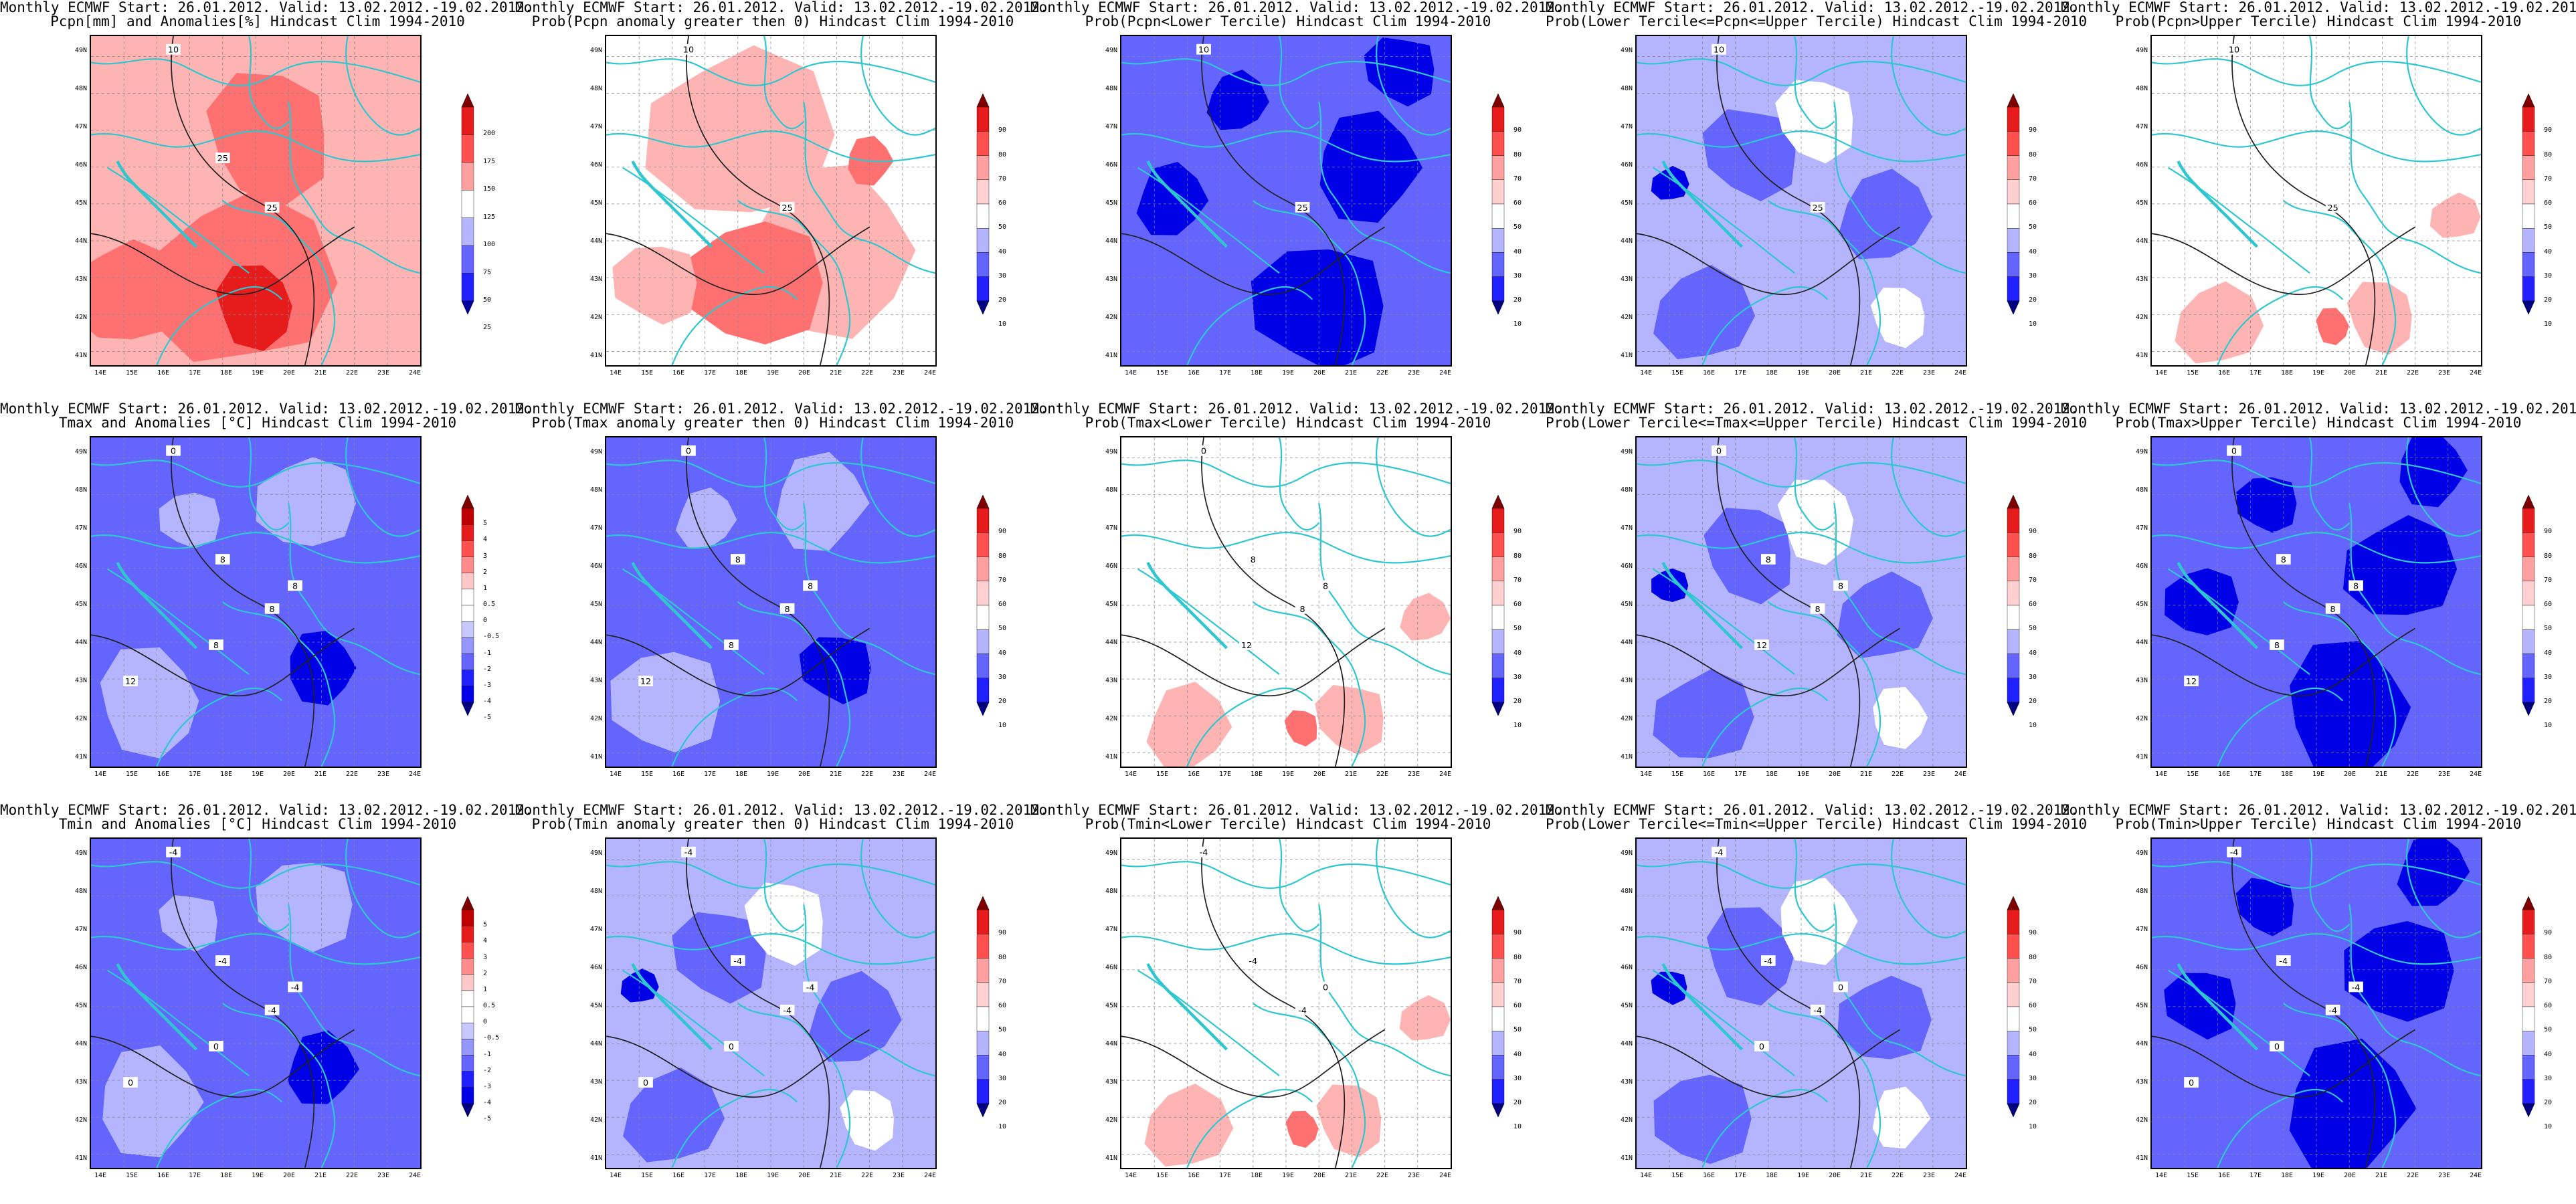 The image size is (2576, 1204). I want to click on colorbar-label: 75, so click(487, 272).